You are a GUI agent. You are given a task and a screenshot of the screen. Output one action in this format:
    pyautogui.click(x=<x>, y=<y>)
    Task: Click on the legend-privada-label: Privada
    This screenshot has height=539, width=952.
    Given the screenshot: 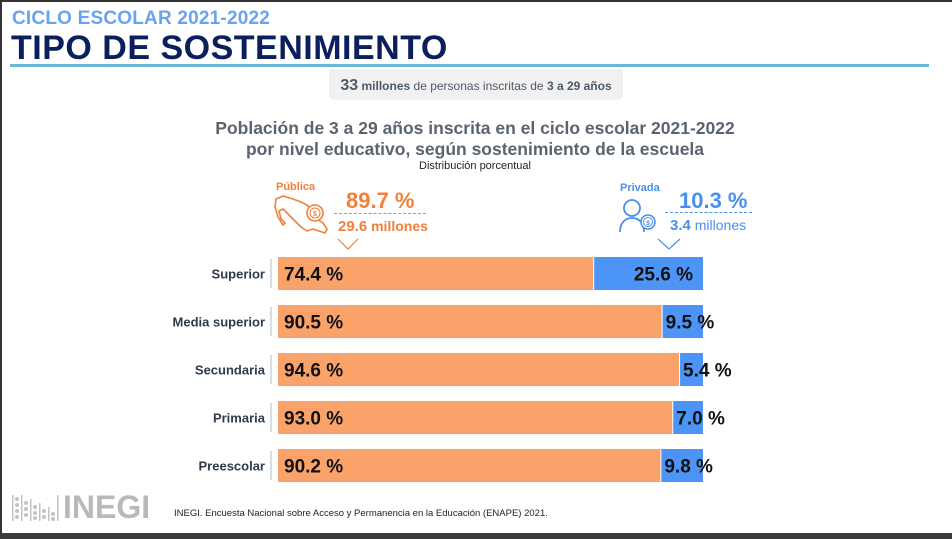 What is the action you would take?
    pyautogui.click(x=640, y=188)
    